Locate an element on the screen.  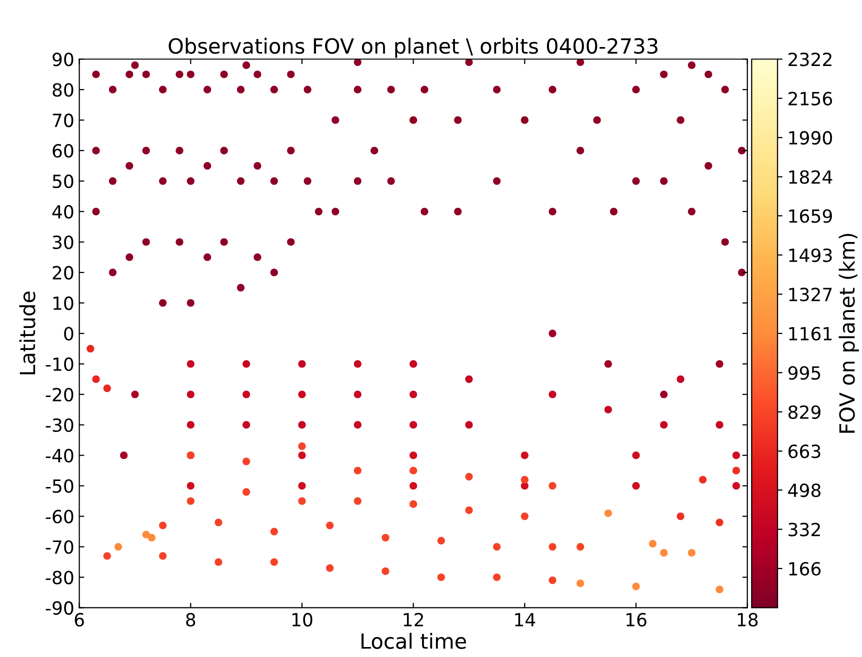
y-tick-label: 60 is located at coordinates (63, 151).